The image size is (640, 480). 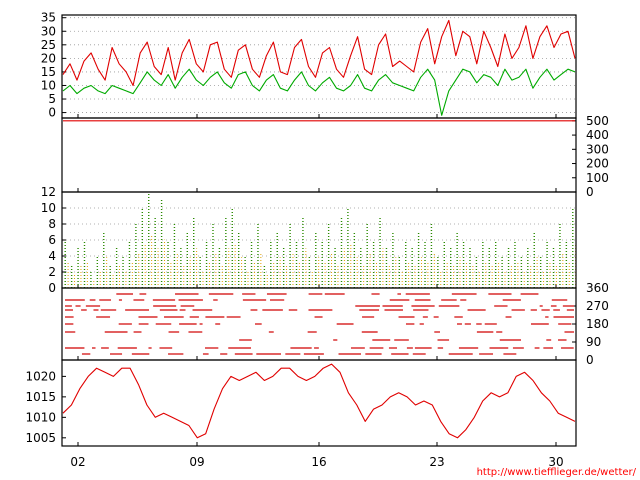 I want to click on y-tick-label: 400, so click(x=597, y=135).